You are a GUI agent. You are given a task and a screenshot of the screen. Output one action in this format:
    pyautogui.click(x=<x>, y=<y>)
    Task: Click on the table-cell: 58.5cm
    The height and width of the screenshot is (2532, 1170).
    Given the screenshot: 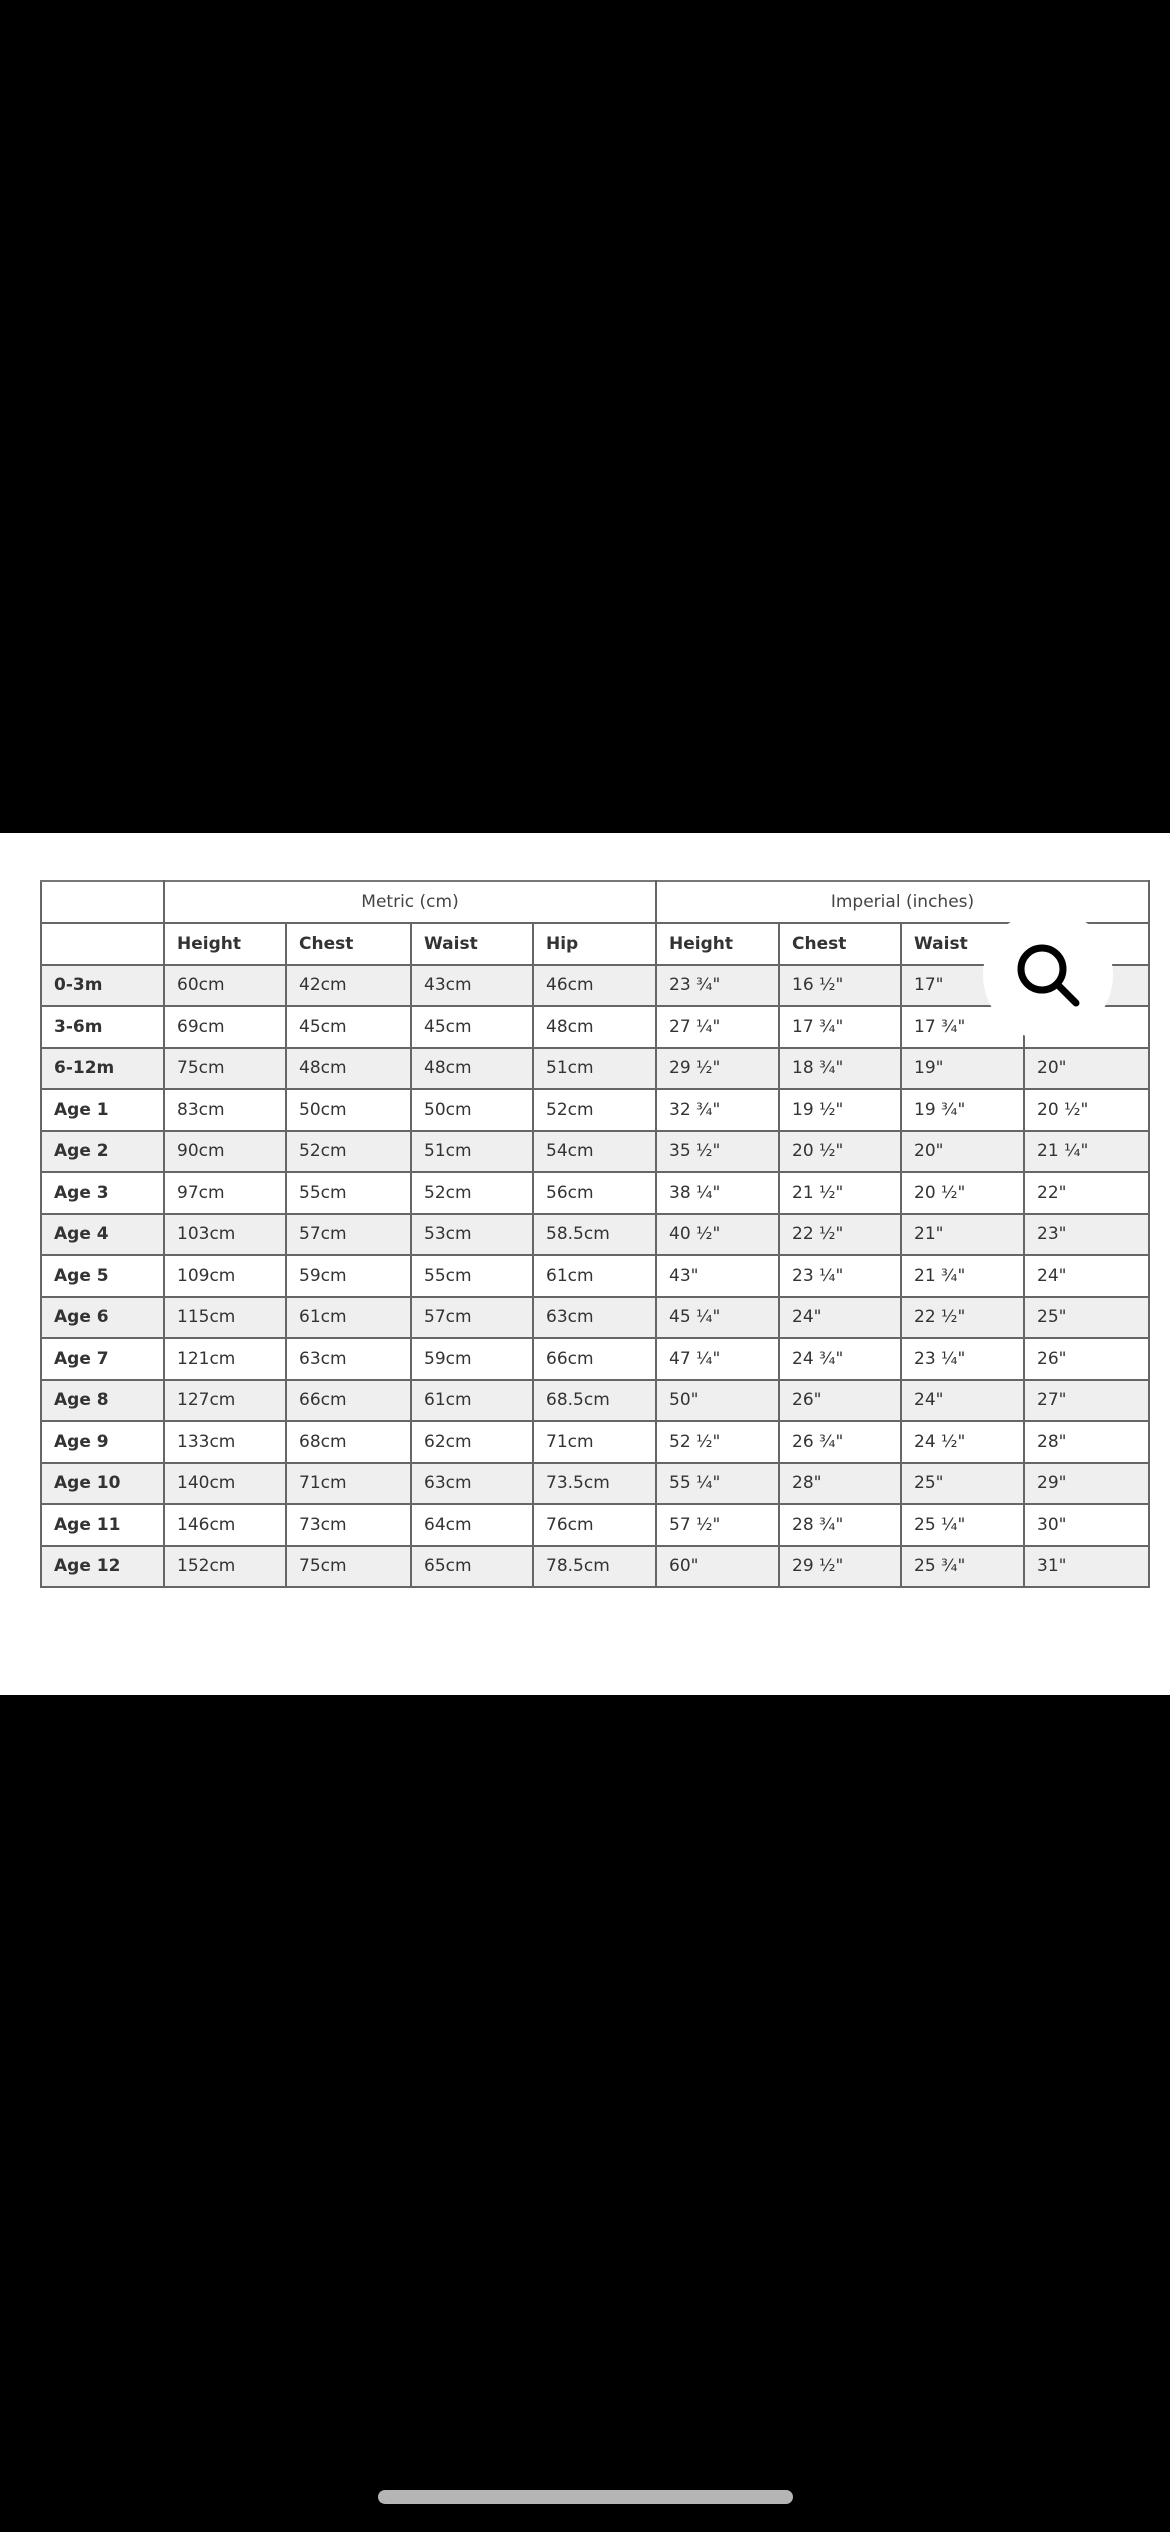 What is the action you would take?
    pyautogui.click(x=594, y=1234)
    